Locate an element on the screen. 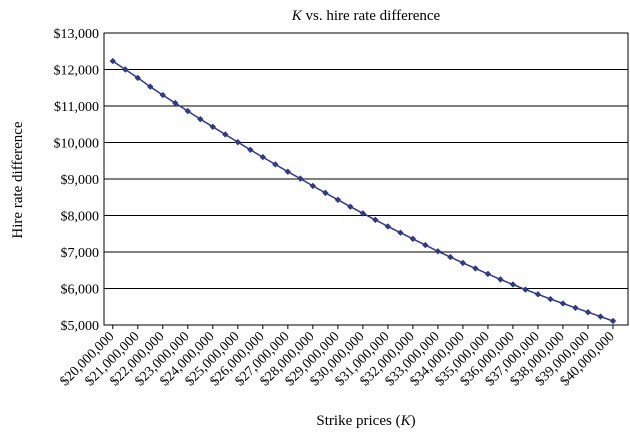 The width and height of the screenshot is (630, 432). y-tick-label: $12,000 is located at coordinates (77, 71).